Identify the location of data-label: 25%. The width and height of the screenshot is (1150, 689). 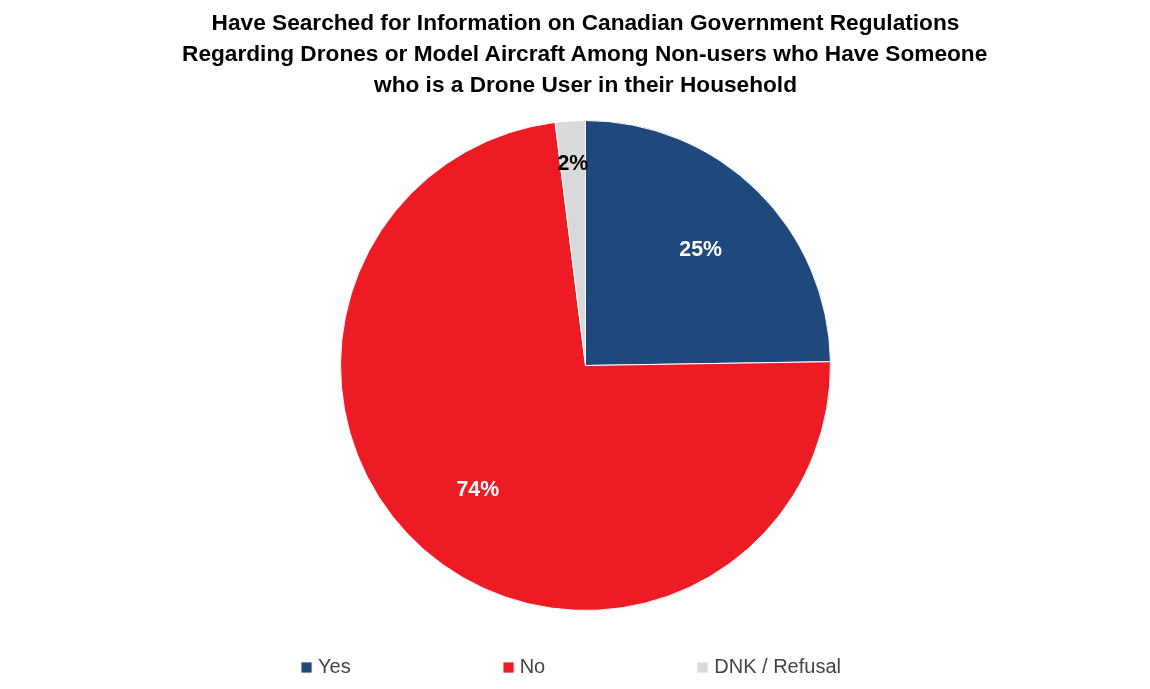
(701, 248).